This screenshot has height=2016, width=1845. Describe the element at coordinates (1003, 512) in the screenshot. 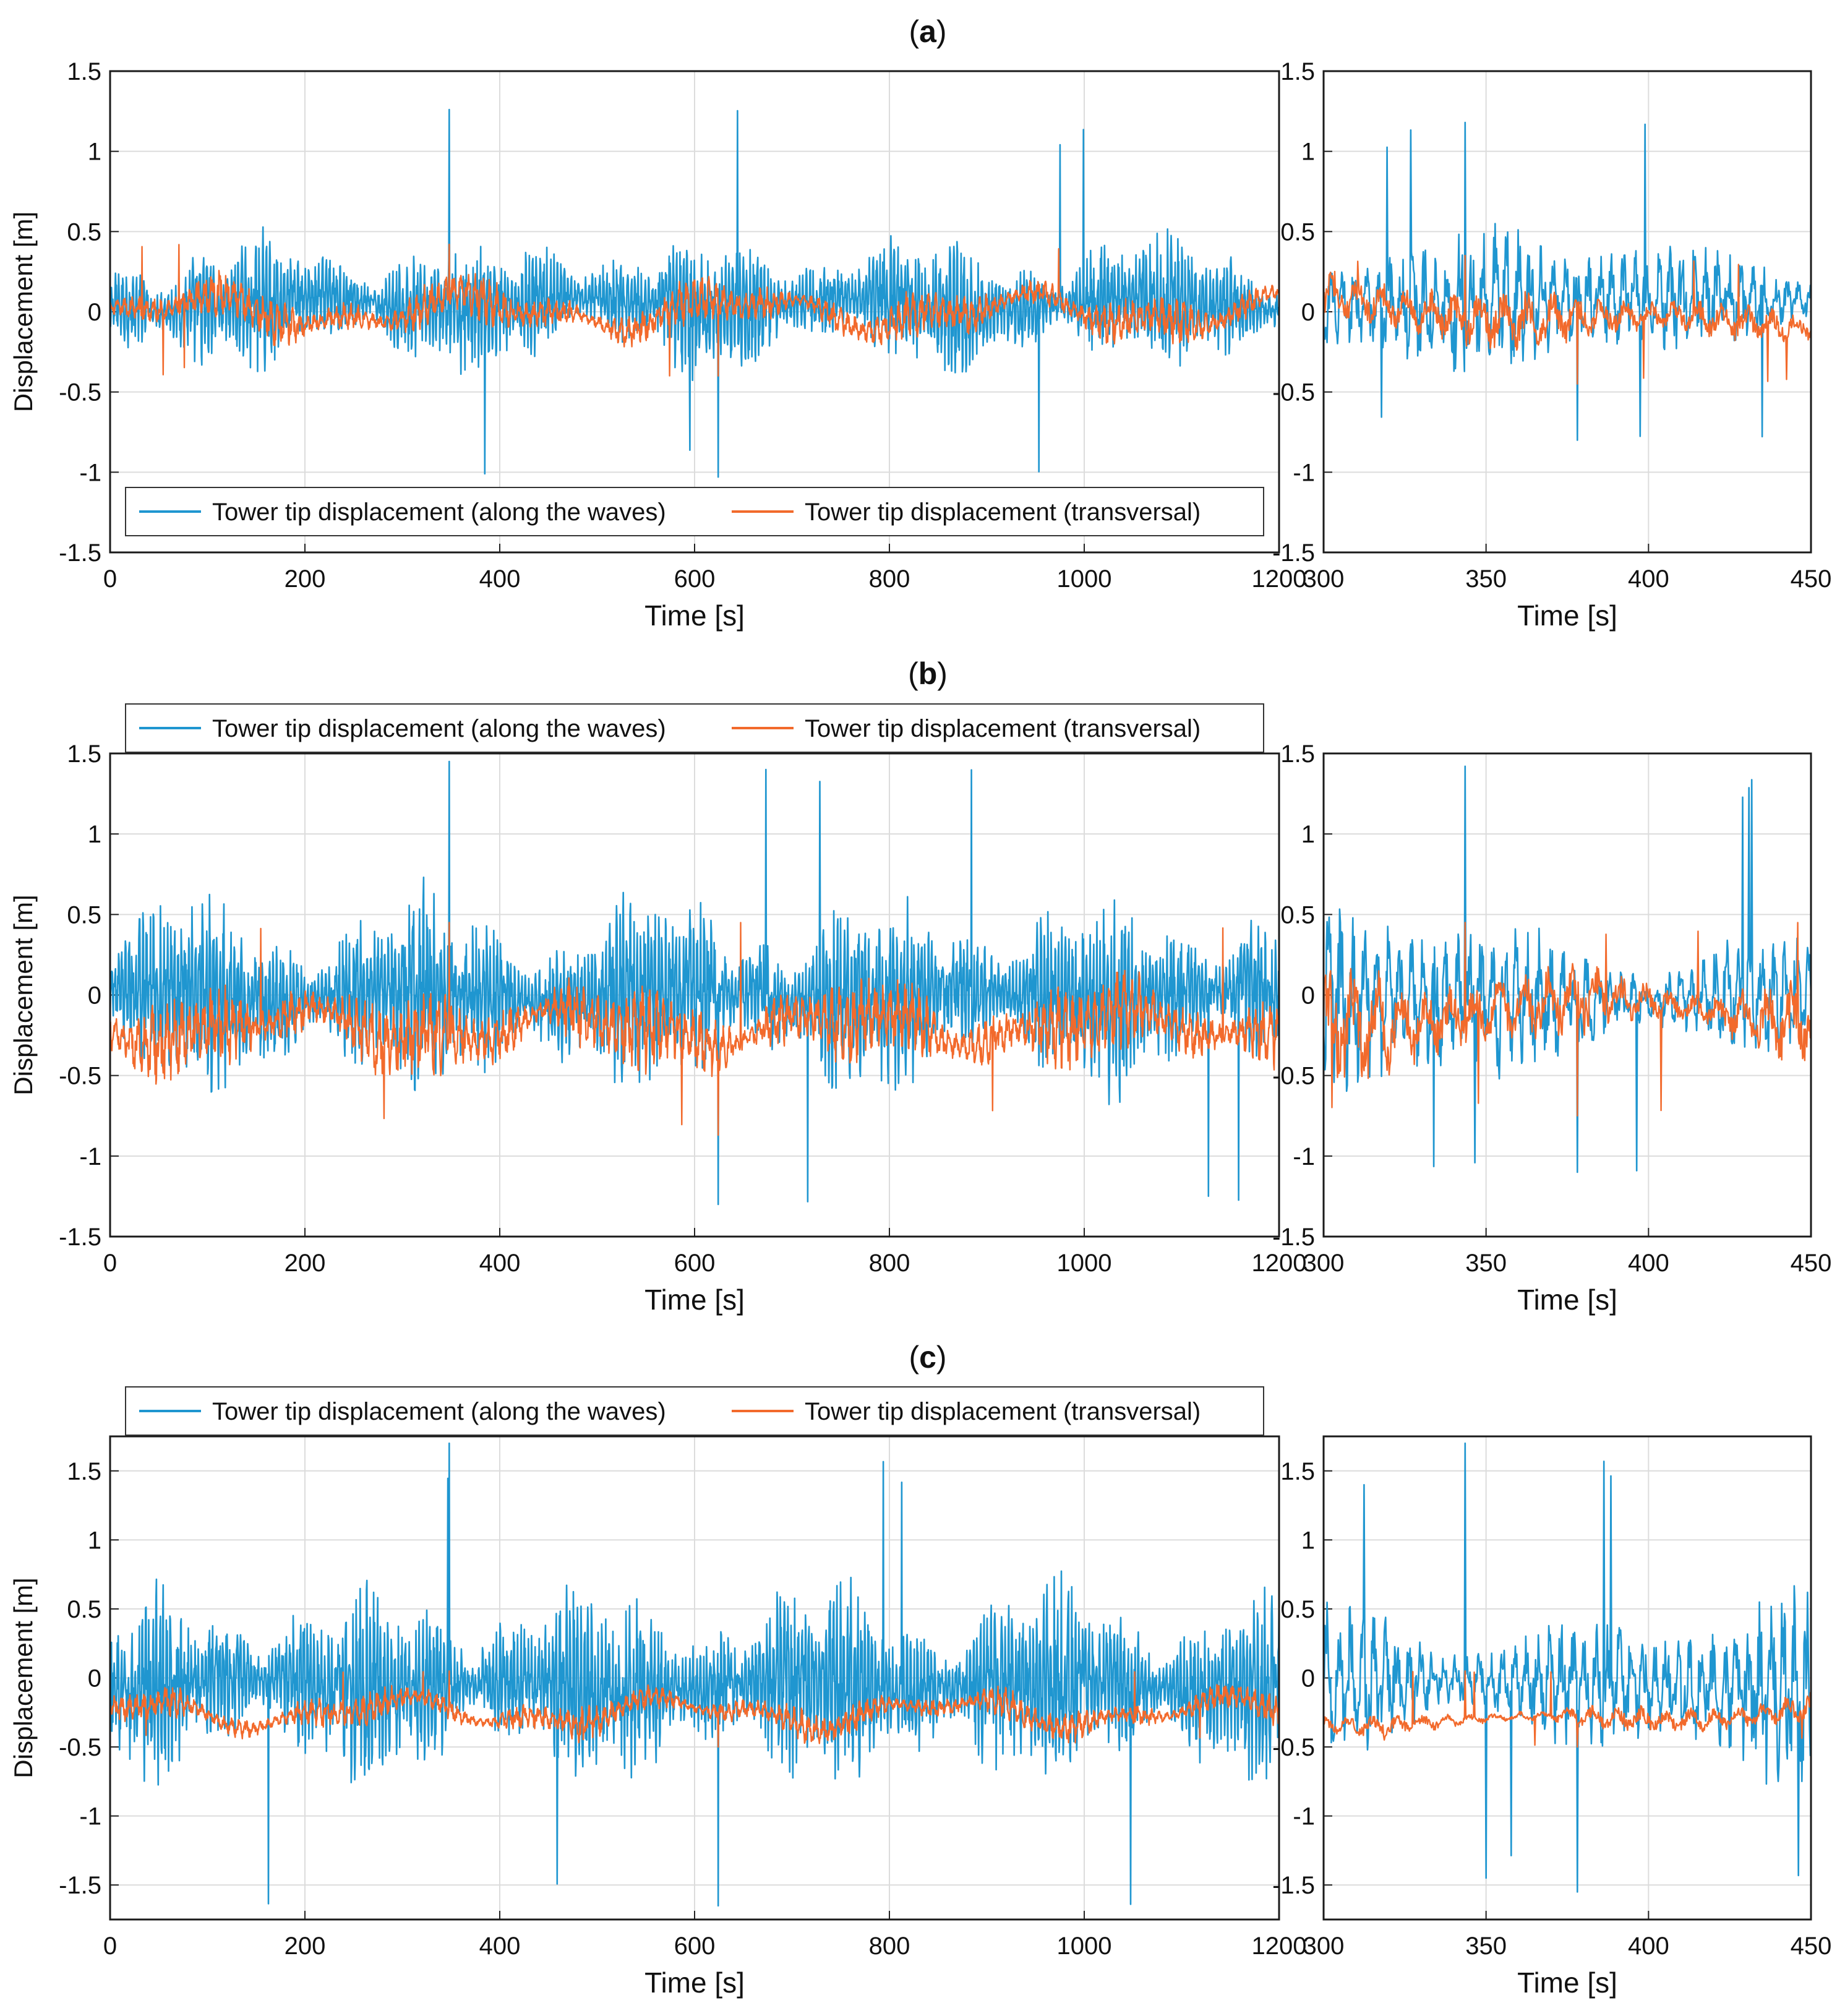

I see `panel-a-full-legend-transversal-label: Tower tip displacement (transversal)` at that location.